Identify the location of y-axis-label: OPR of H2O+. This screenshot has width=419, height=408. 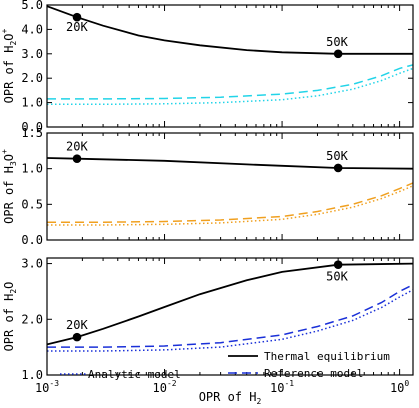
(9, 65).